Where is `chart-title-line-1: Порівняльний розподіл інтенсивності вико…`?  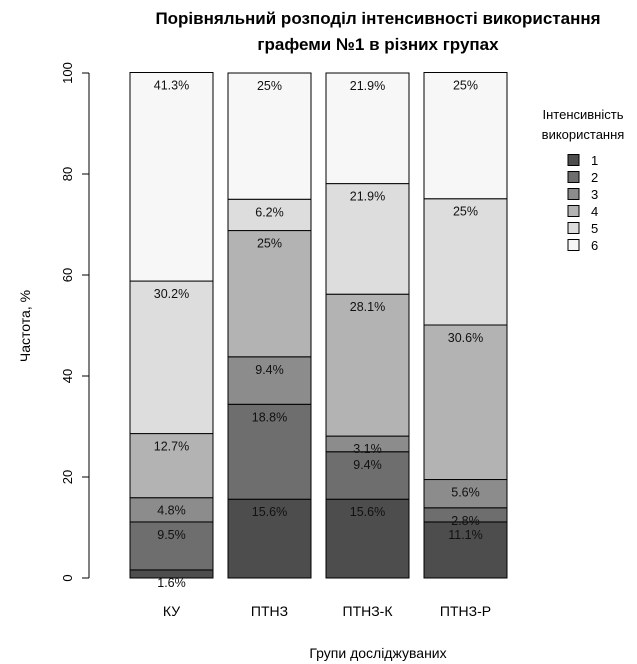 chart-title-line-1: Порівняльний розподіл інтенсивності вико… is located at coordinates (377, 18).